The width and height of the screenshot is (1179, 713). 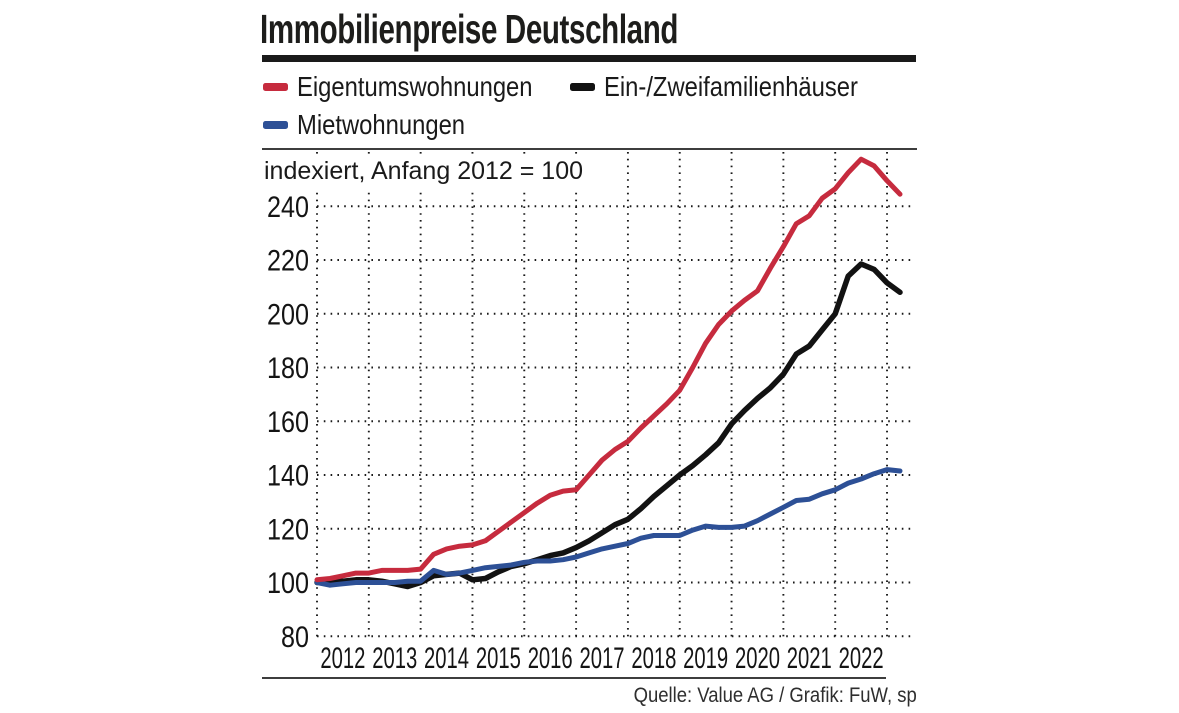 I want to click on chart-subtitle: indexiert, Anfang 2012 = 100, so click(x=427, y=172).